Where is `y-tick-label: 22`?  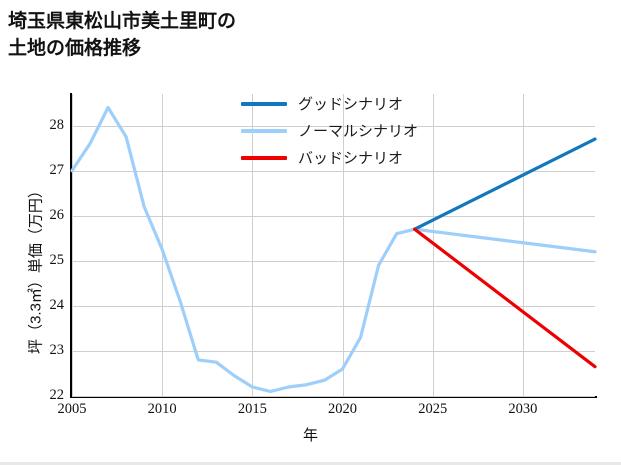 y-tick-label: 22 is located at coordinates (57, 395).